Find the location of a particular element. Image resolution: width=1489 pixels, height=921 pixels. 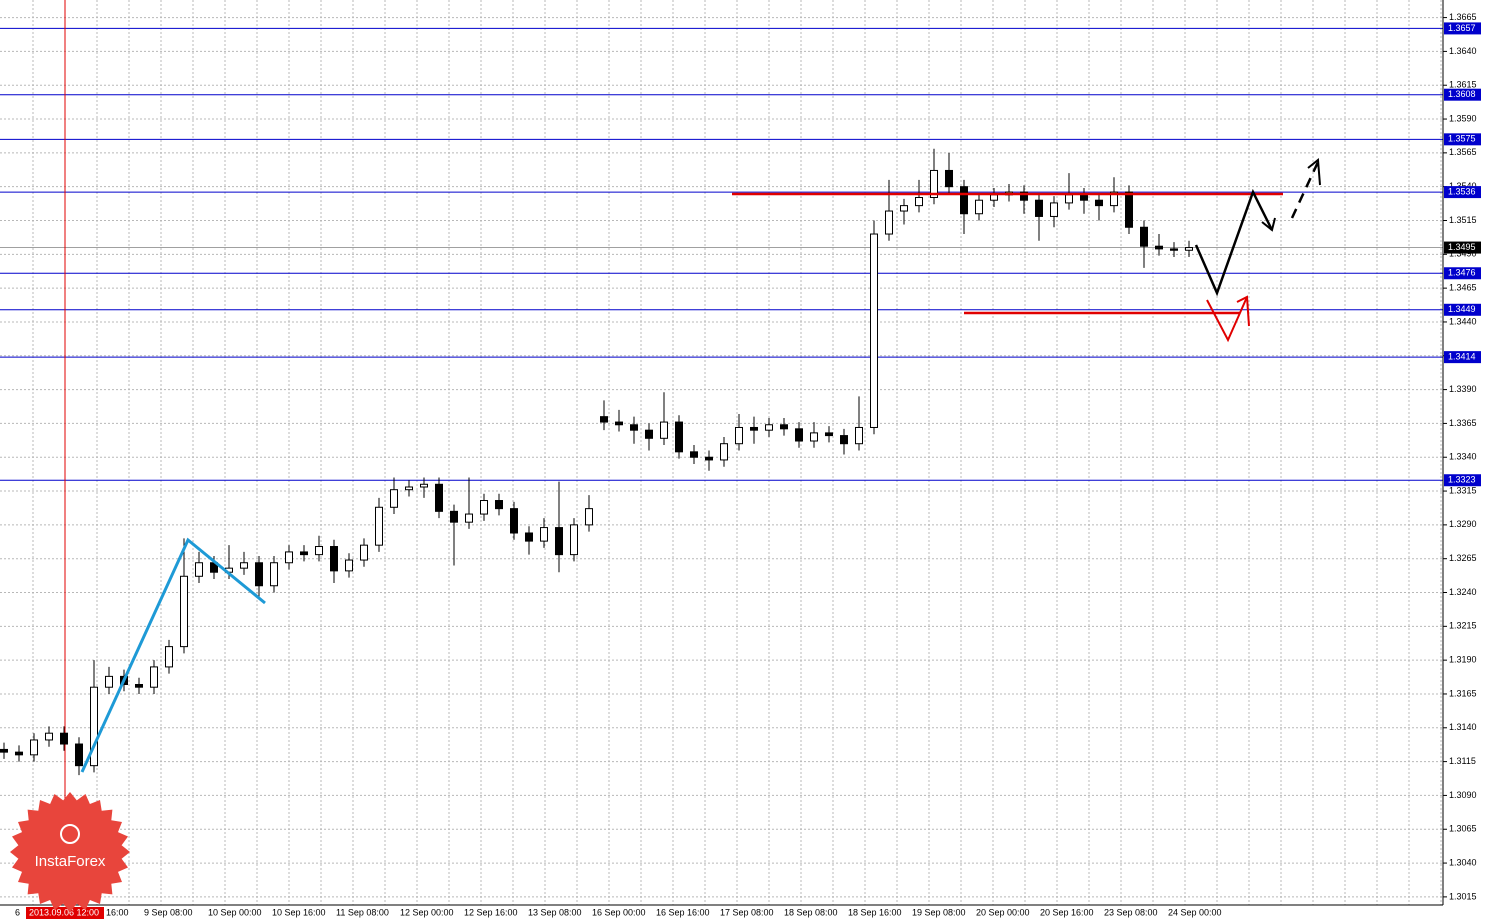

y-tick-label: 1.3315 is located at coordinates (1463, 490).